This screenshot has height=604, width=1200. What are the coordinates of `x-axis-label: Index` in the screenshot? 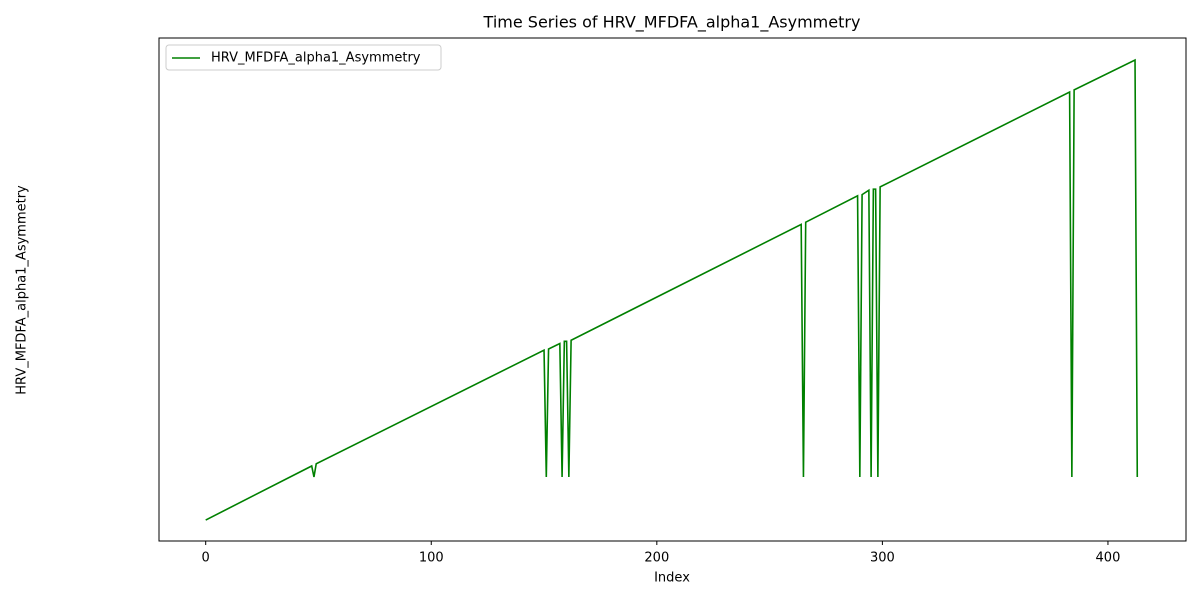 It's located at (672, 578).